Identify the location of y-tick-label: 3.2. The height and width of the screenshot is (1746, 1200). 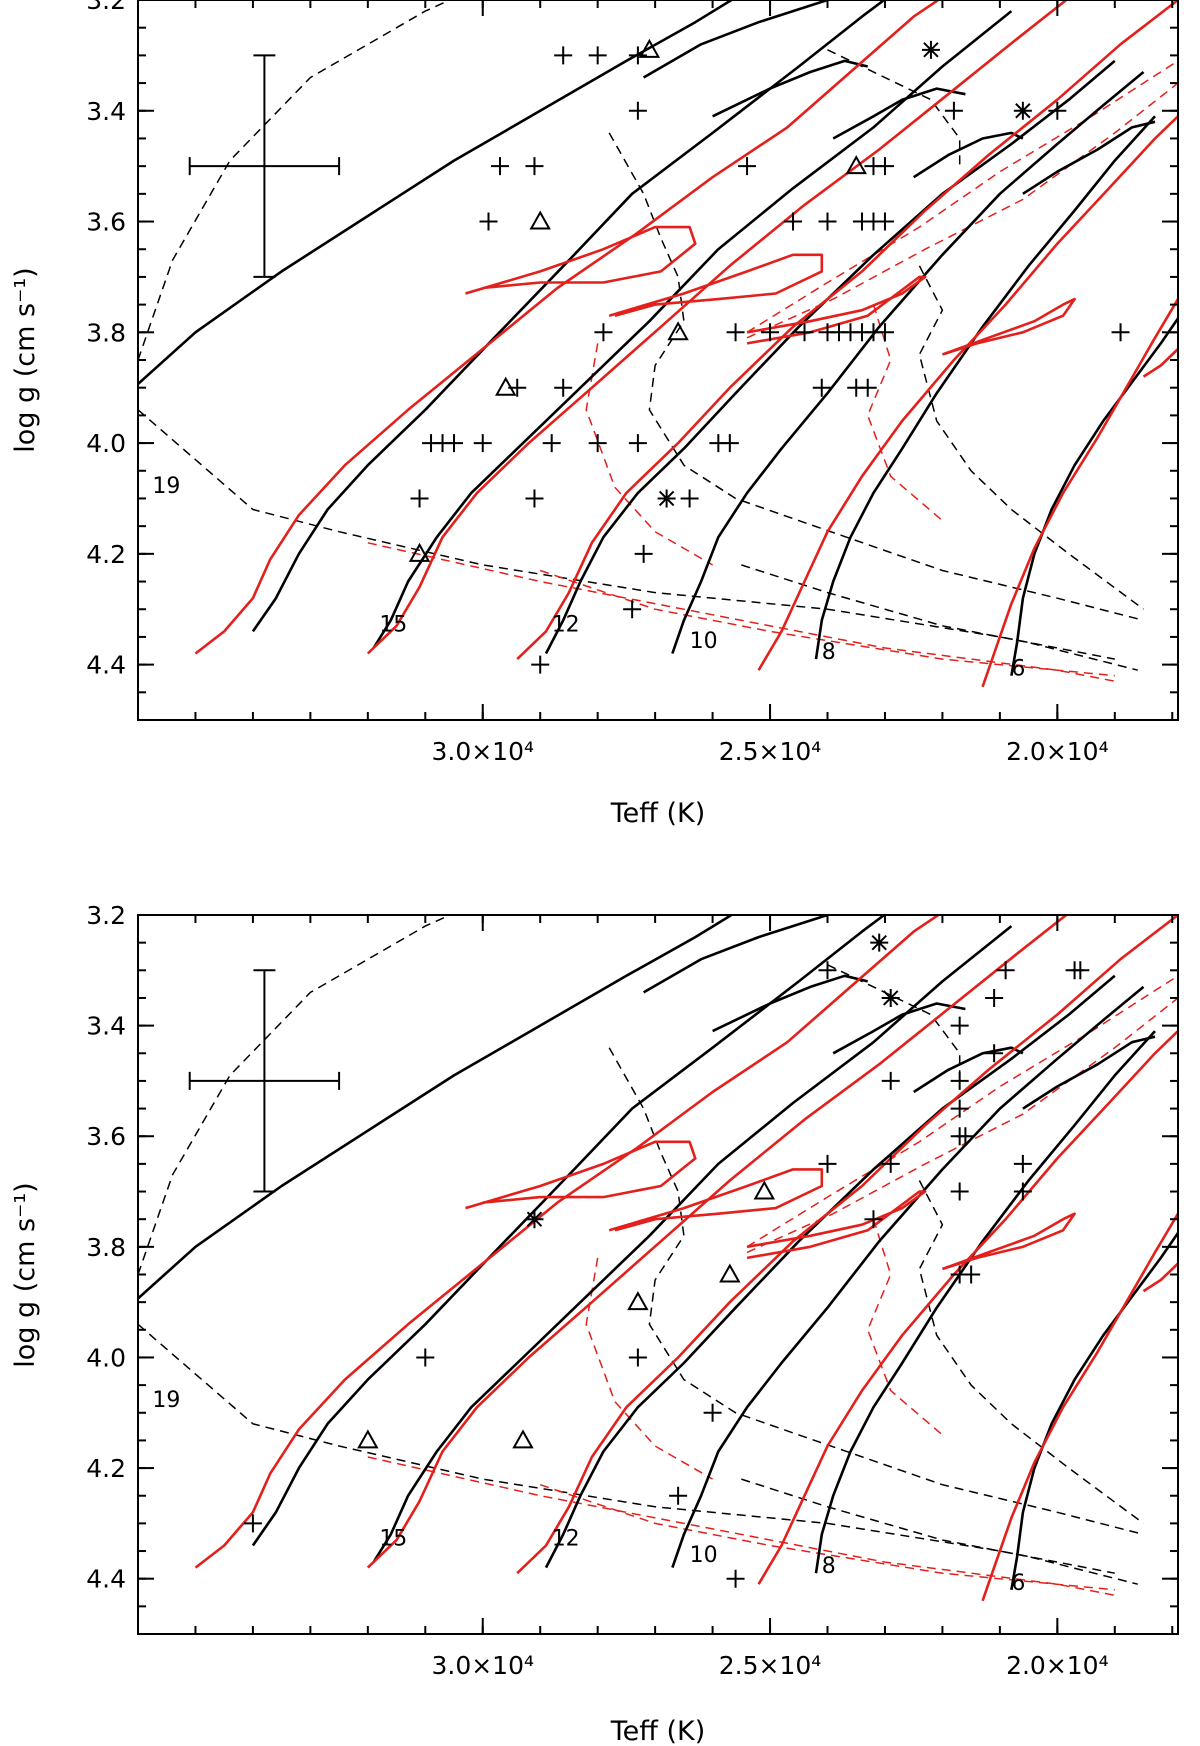
(106, 7).